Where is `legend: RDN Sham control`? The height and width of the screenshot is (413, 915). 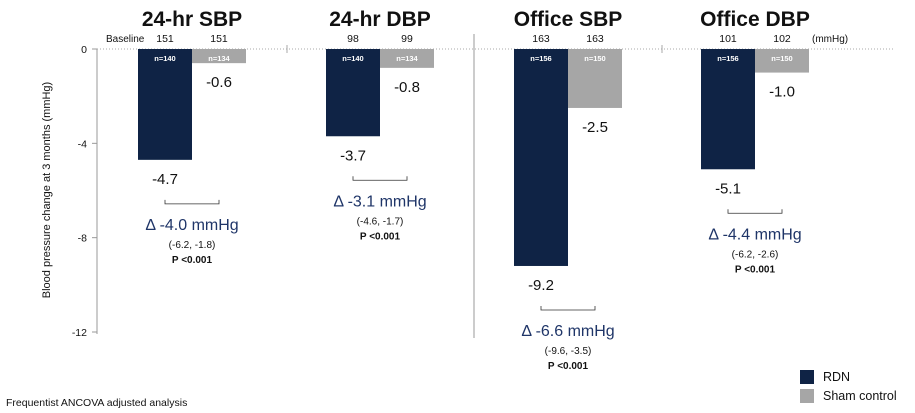
legend: RDN Sham control is located at coordinates (848, 386).